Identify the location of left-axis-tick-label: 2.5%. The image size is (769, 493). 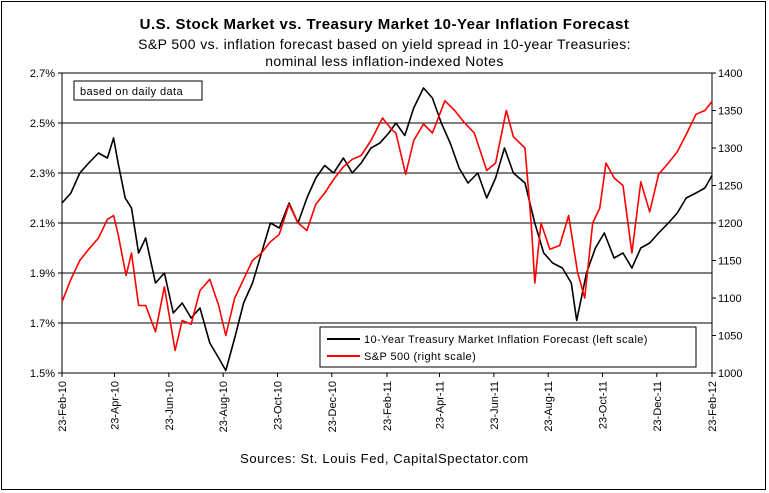
(42, 124).